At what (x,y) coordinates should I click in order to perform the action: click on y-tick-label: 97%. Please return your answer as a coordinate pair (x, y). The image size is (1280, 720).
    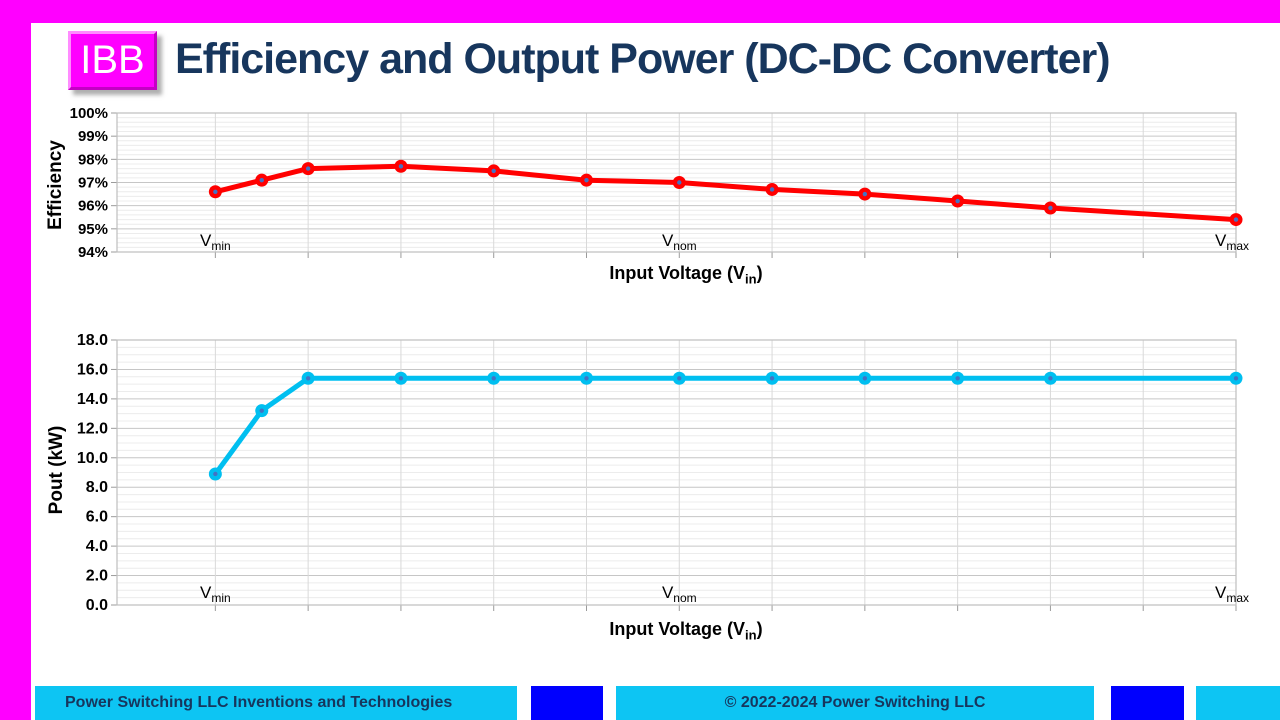
    Looking at the image, I should click on (93, 183).